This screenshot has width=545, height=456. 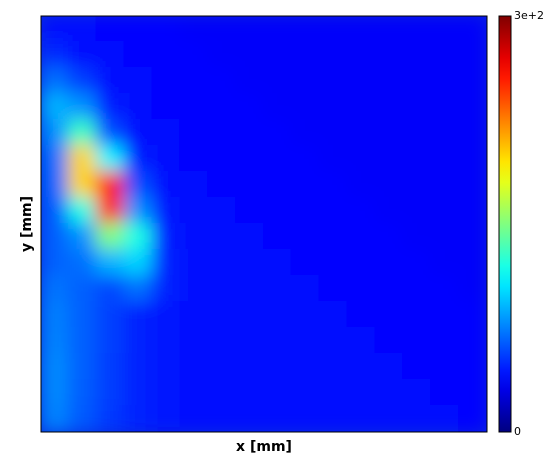 I want to click on colorbar-tick-label: 3e+2, so click(x=529, y=15).